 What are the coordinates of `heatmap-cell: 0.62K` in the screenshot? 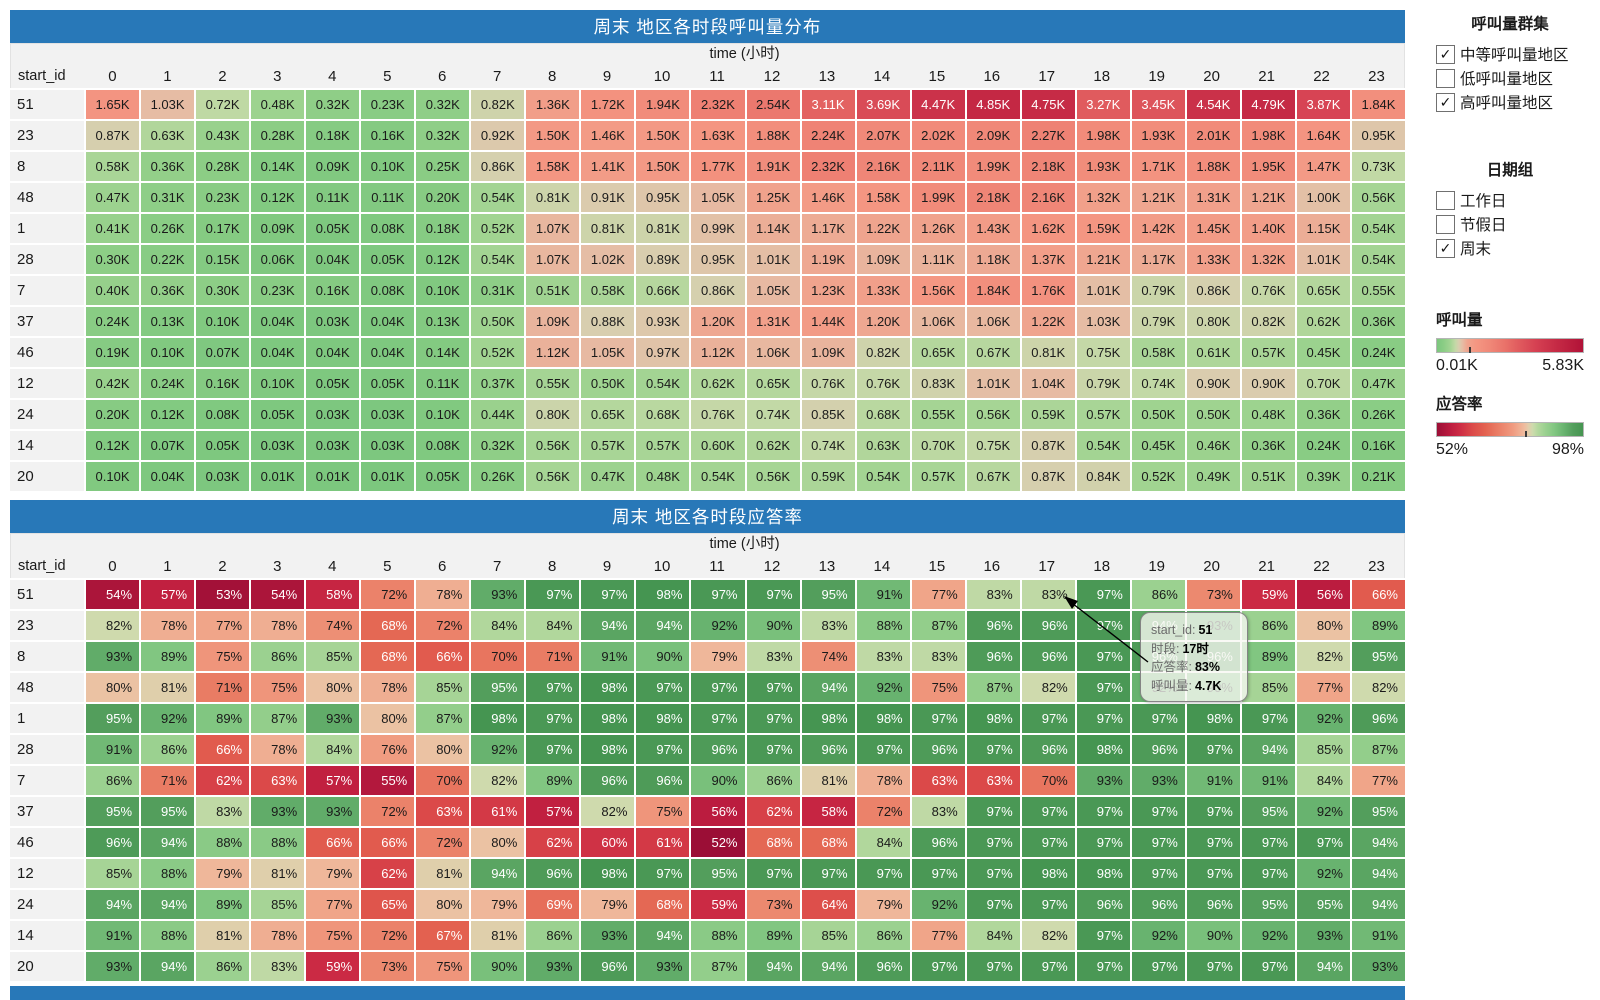 It's located at (1323, 321).